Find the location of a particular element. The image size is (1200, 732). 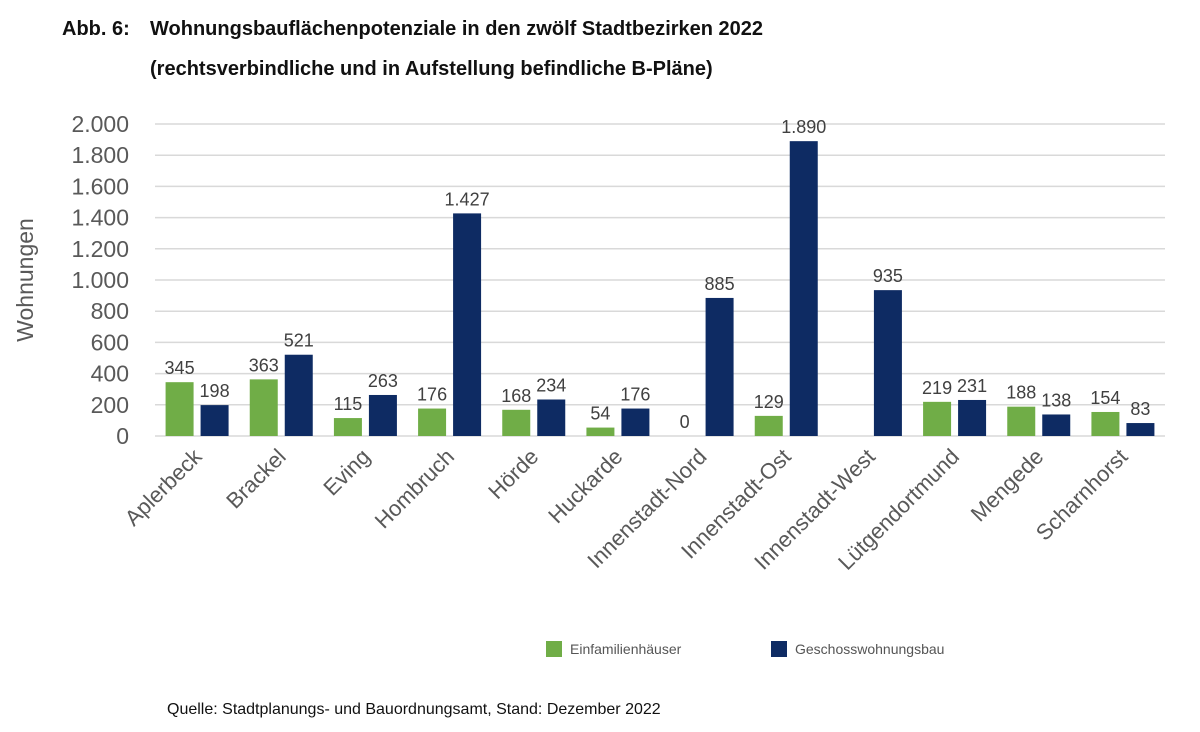

data-label-eving-series-2: 263 is located at coordinates (383, 381).